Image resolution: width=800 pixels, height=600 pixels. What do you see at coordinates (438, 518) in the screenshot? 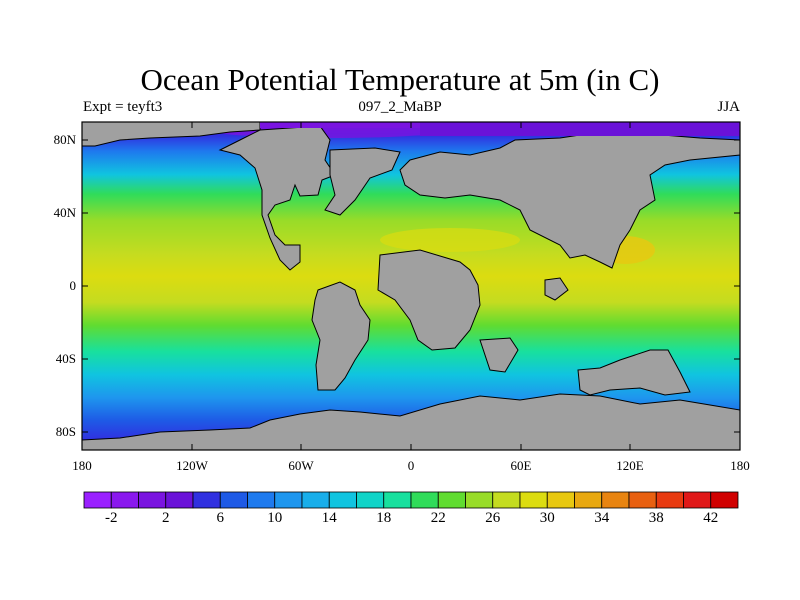
I see `colorbar-label: 22` at bounding box center [438, 518].